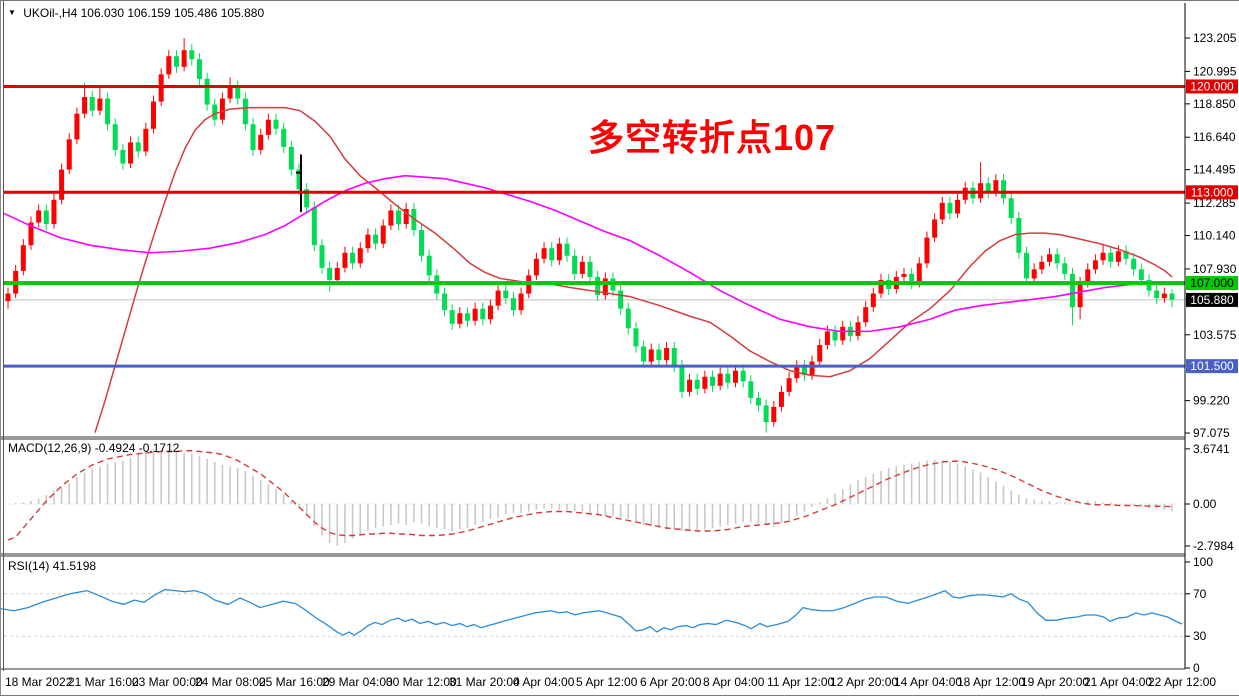 The width and height of the screenshot is (1239, 696). What do you see at coordinates (671, 682) in the screenshot?
I see `time-axis-label: 6 Apr 20:00` at bounding box center [671, 682].